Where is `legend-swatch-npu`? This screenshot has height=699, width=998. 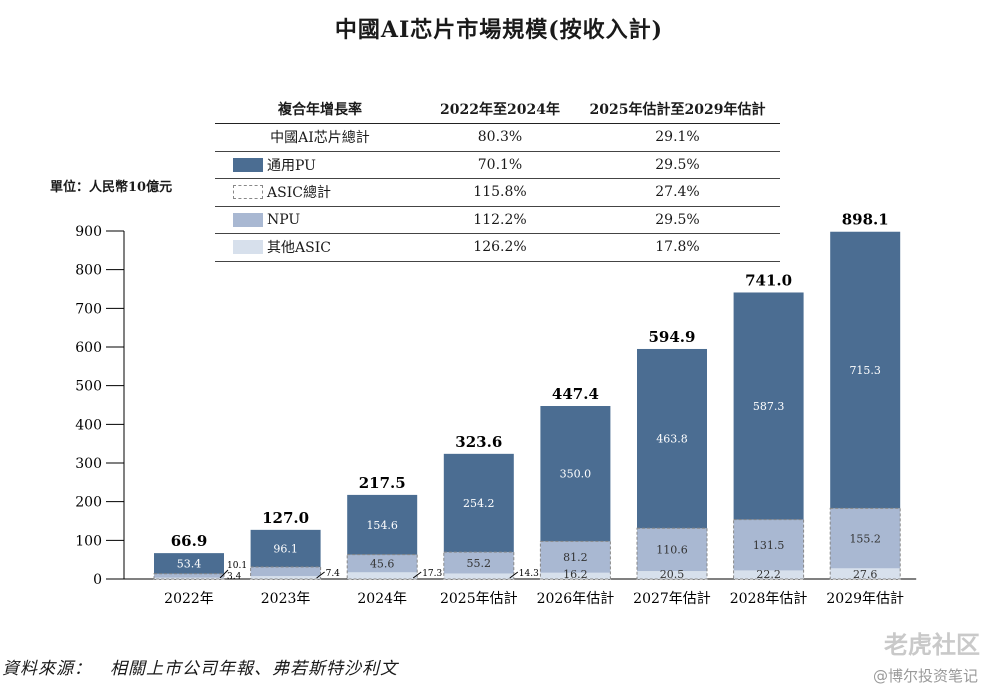
legend-swatch-npu is located at coordinates (248, 219).